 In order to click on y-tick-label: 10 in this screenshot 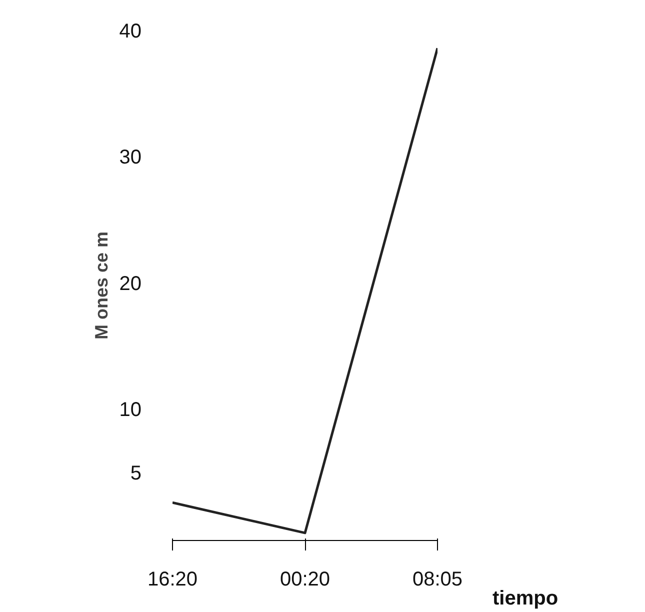, I will do `click(130, 410)`.